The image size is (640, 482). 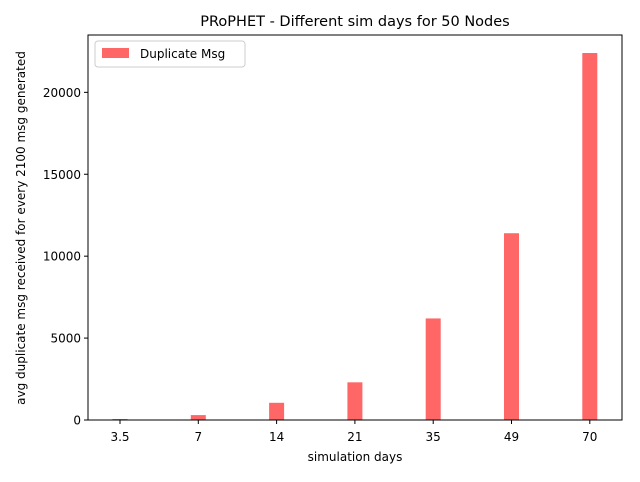 I want to click on y-tick-label-15000: 15000, so click(x=62, y=175).